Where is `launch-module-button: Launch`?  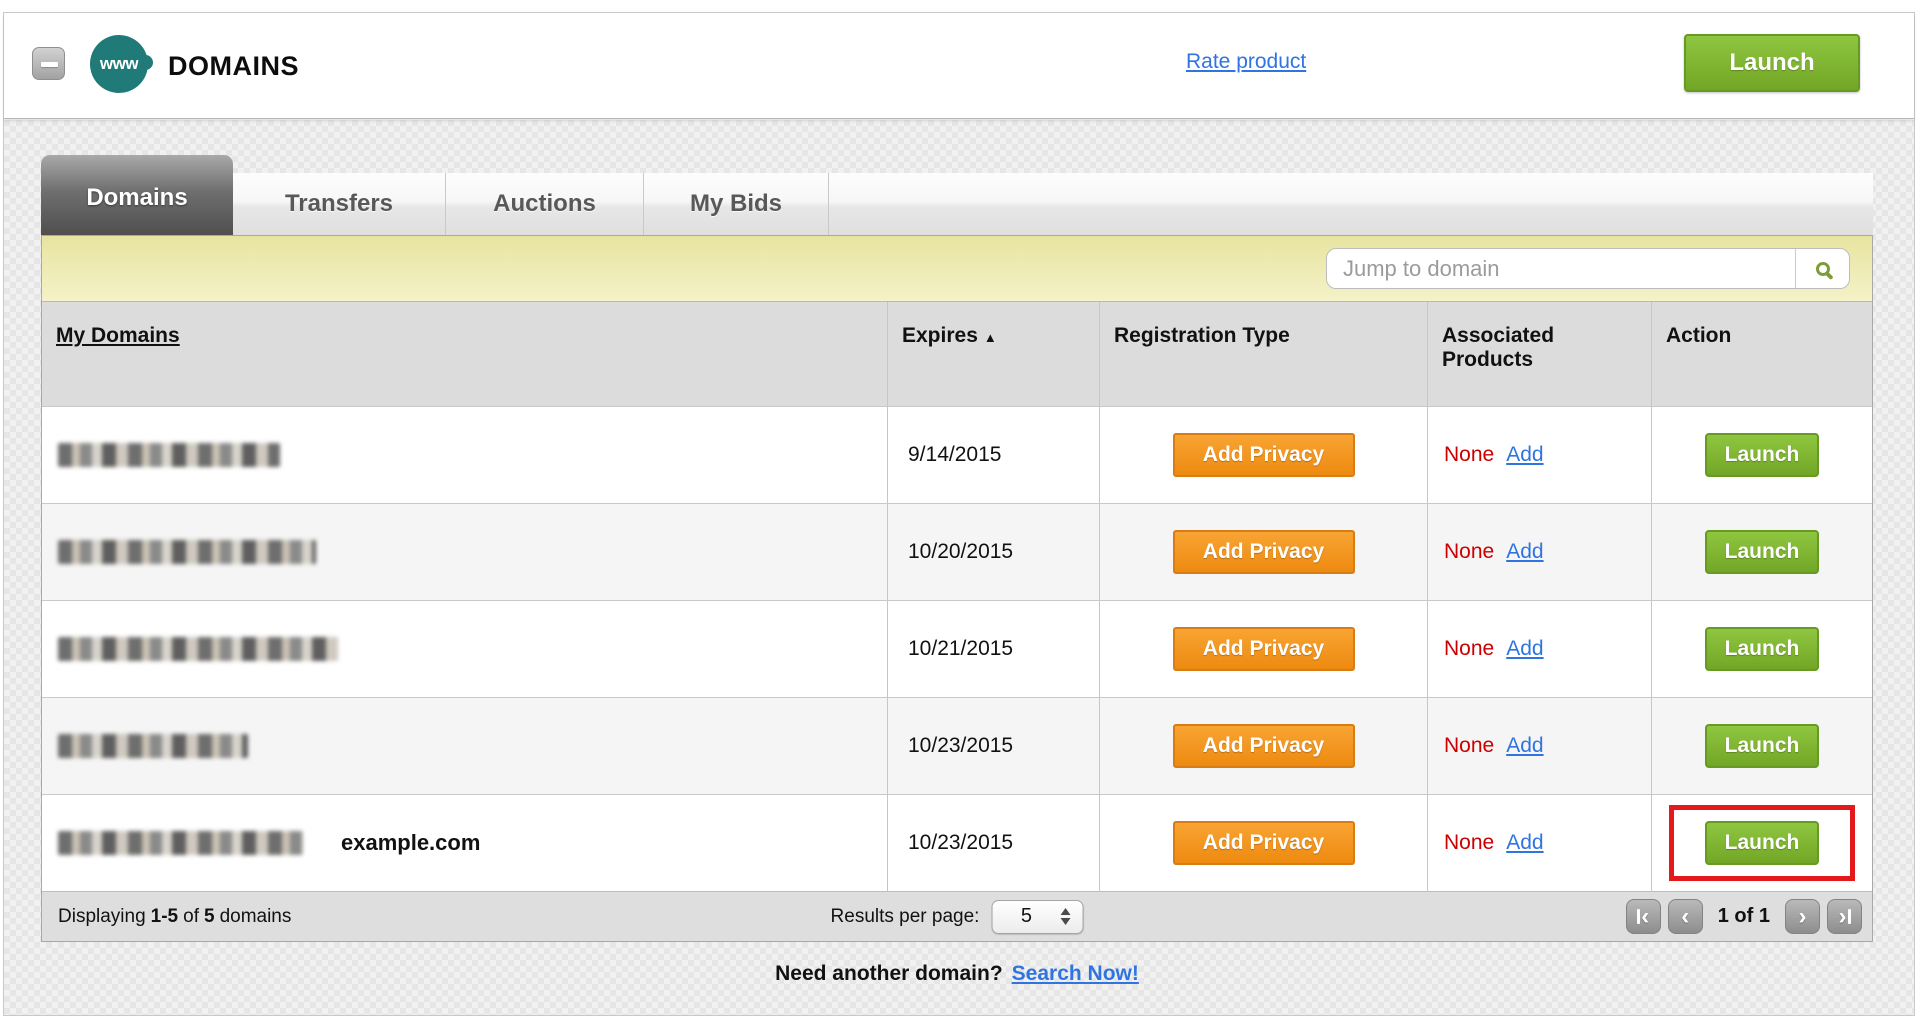
launch-module-button: Launch is located at coordinates (1772, 63).